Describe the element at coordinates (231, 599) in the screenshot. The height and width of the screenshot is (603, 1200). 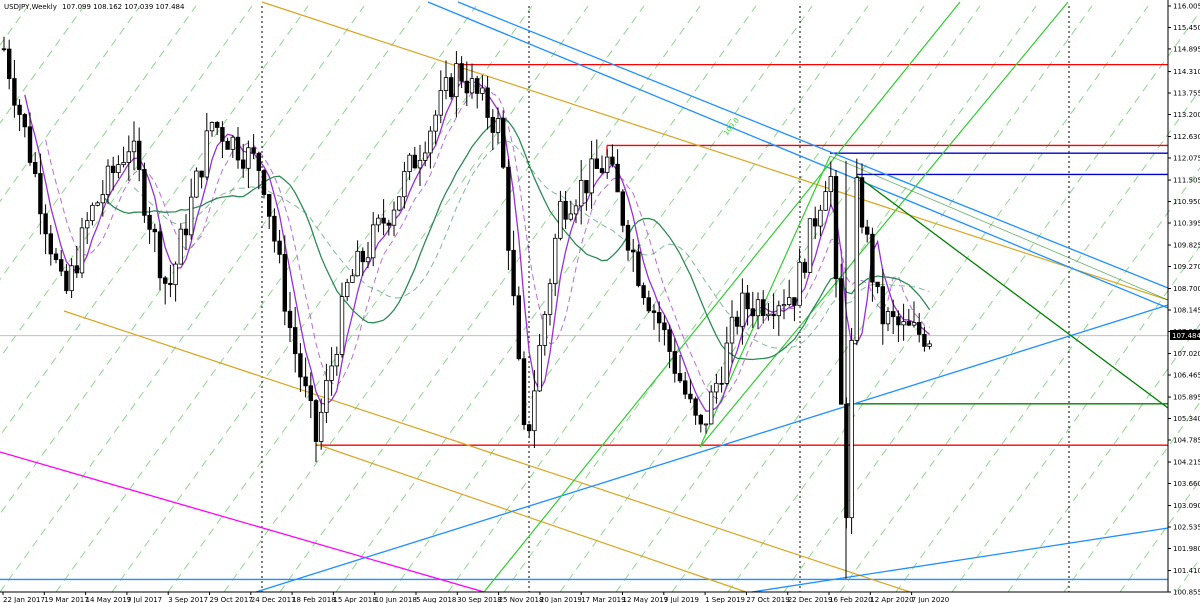
I see `time-tick-label: 29 Oct 2017` at that location.